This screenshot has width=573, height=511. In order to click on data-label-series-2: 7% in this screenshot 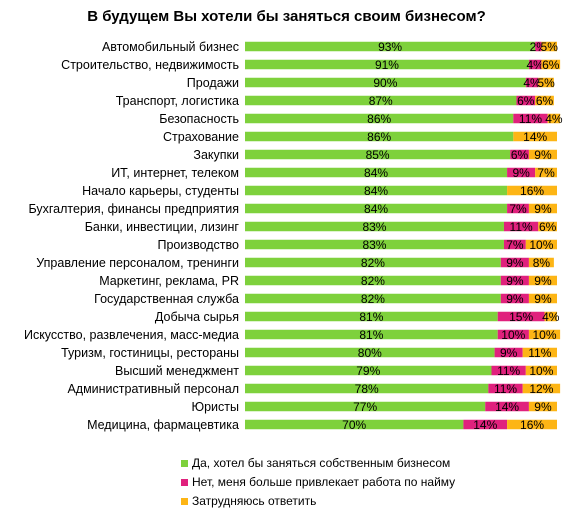, I will do `click(546, 173)`.